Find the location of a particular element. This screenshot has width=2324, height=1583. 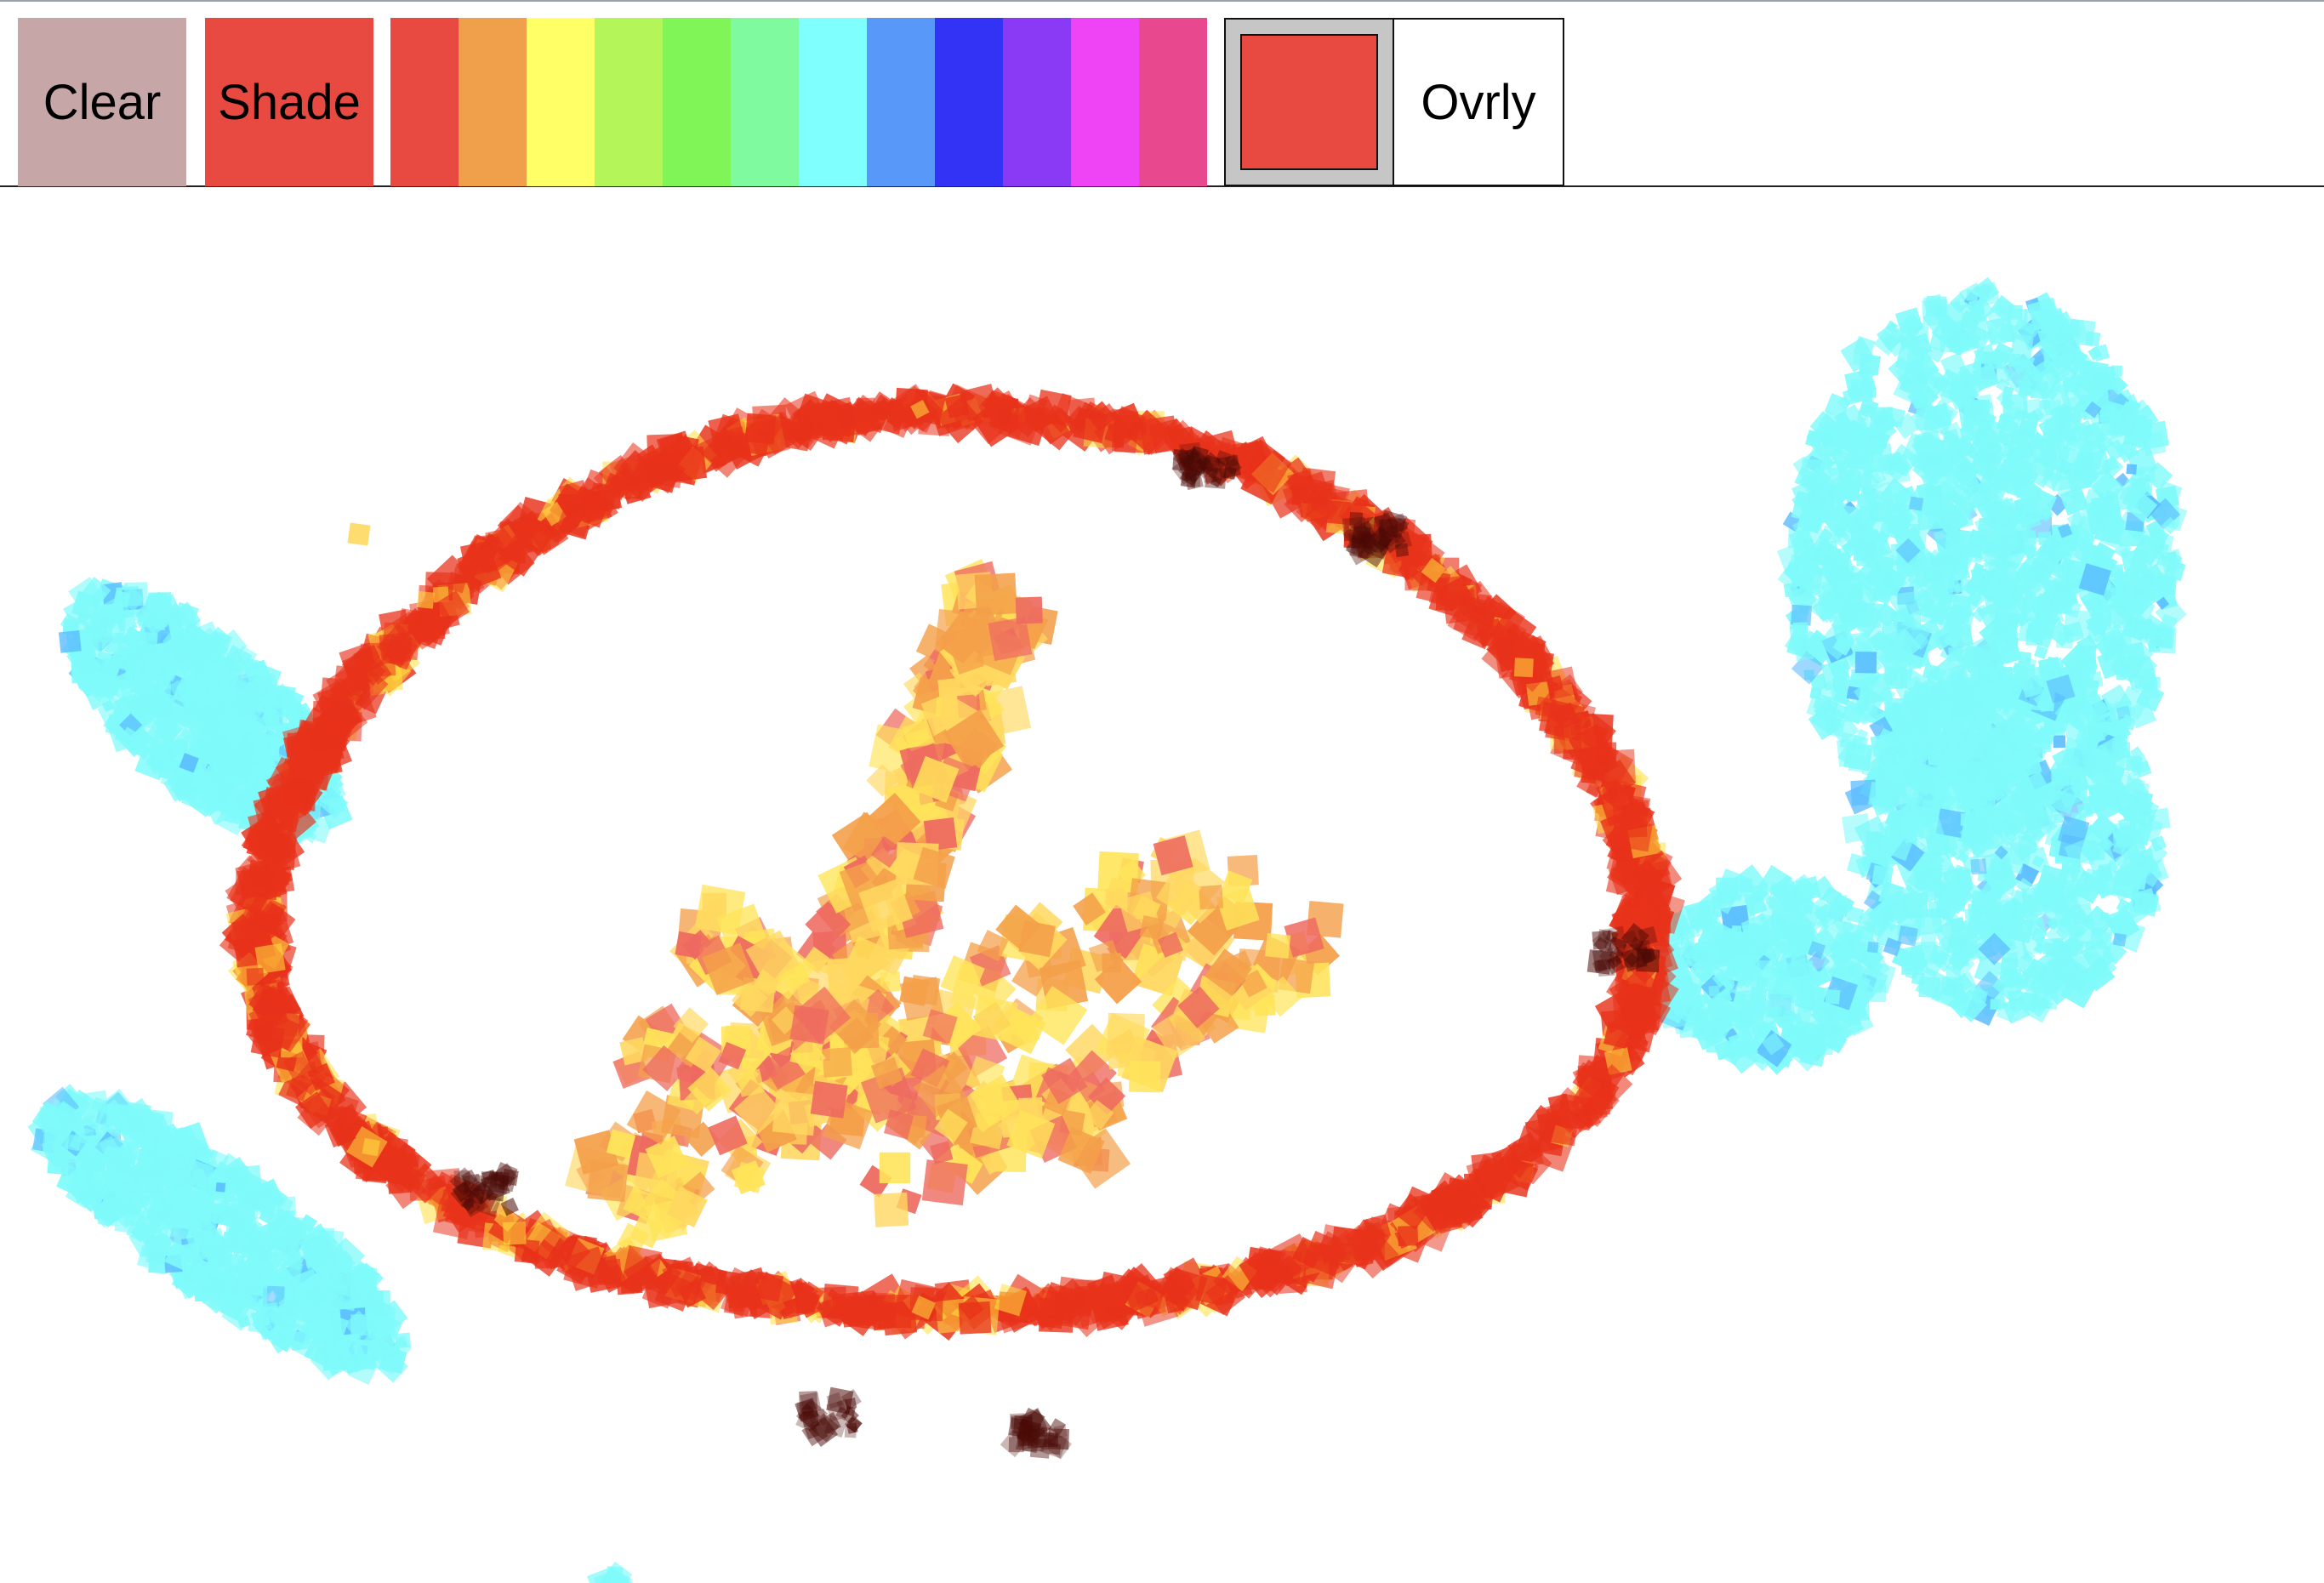

current-color-swatch is located at coordinates (1309, 102).